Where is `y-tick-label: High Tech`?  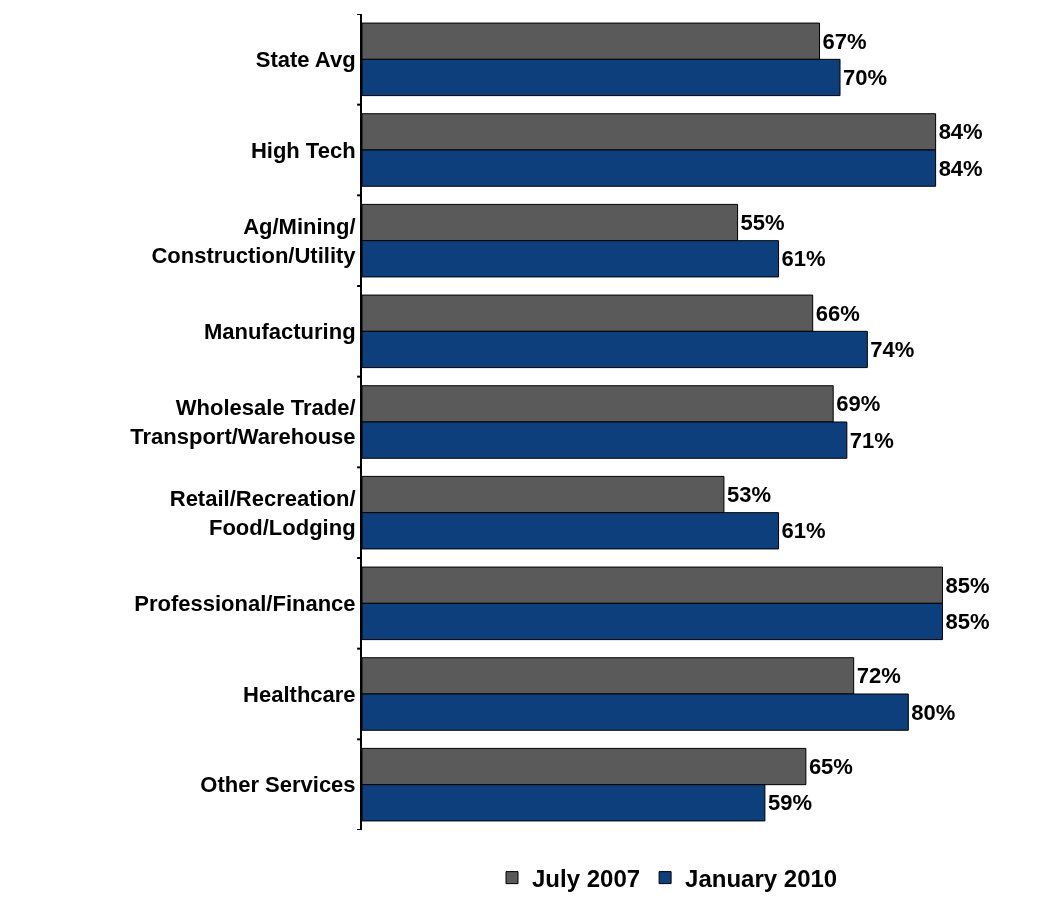 y-tick-label: High Tech is located at coordinates (303, 150).